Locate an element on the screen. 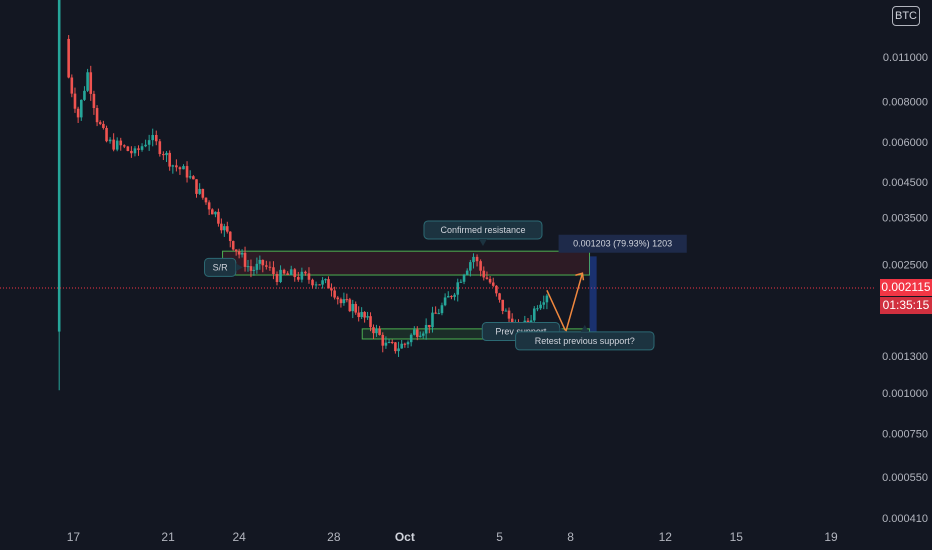 The image size is (932, 550). x-tick-label: 17 is located at coordinates (74, 537).